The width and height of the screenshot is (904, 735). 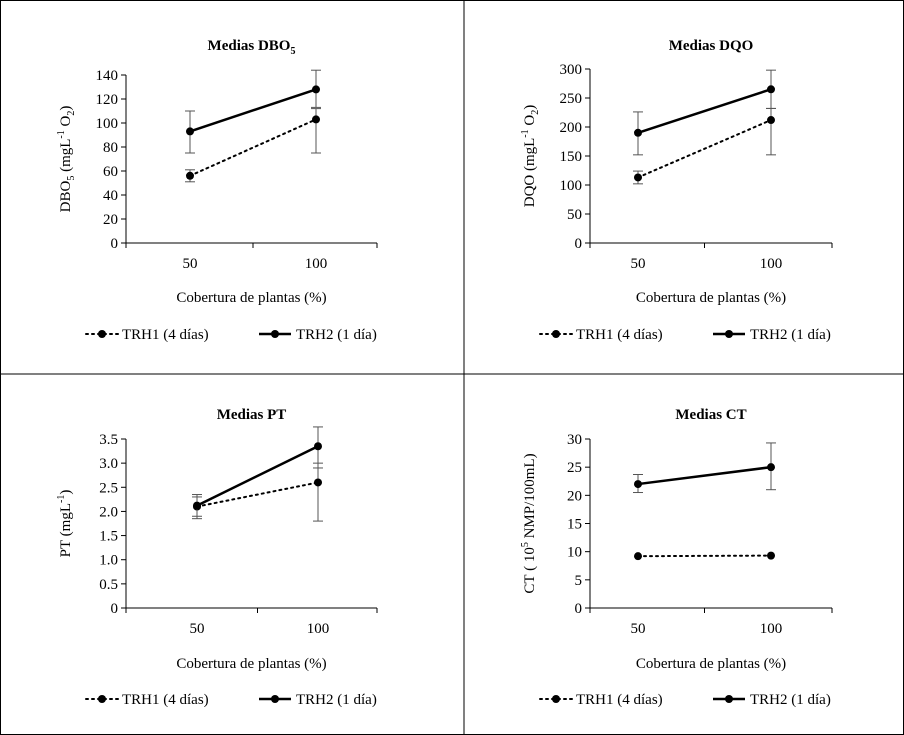 I want to click on chart-title: Medias PT, so click(x=252, y=415).